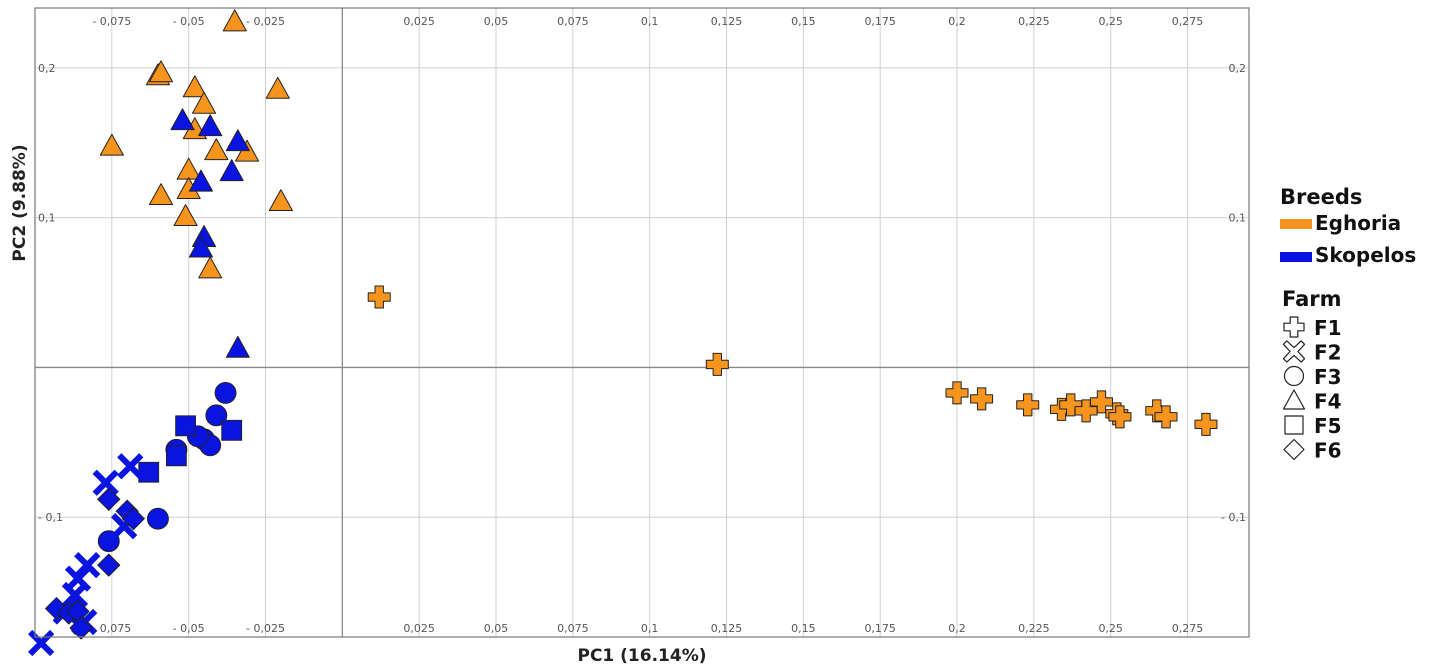 The image size is (1451, 666). Describe the element at coordinates (1296, 257) in the screenshot. I see `legend-swatch-skopelos` at that location.